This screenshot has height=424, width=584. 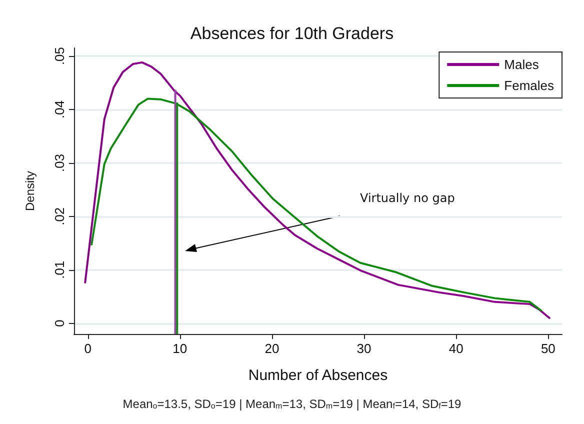 I want to click on chart-title: Absences for 10th Graders, so click(x=292, y=33).